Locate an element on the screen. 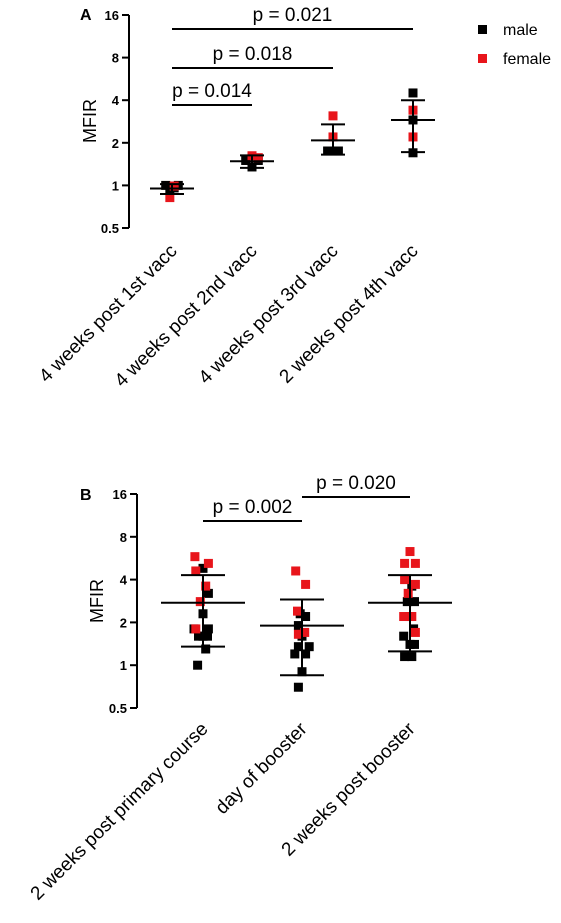 Image resolution: width=561 pixels, height=923 pixels. panel-b-y-axis-label: MFIR is located at coordinates (97, 601).